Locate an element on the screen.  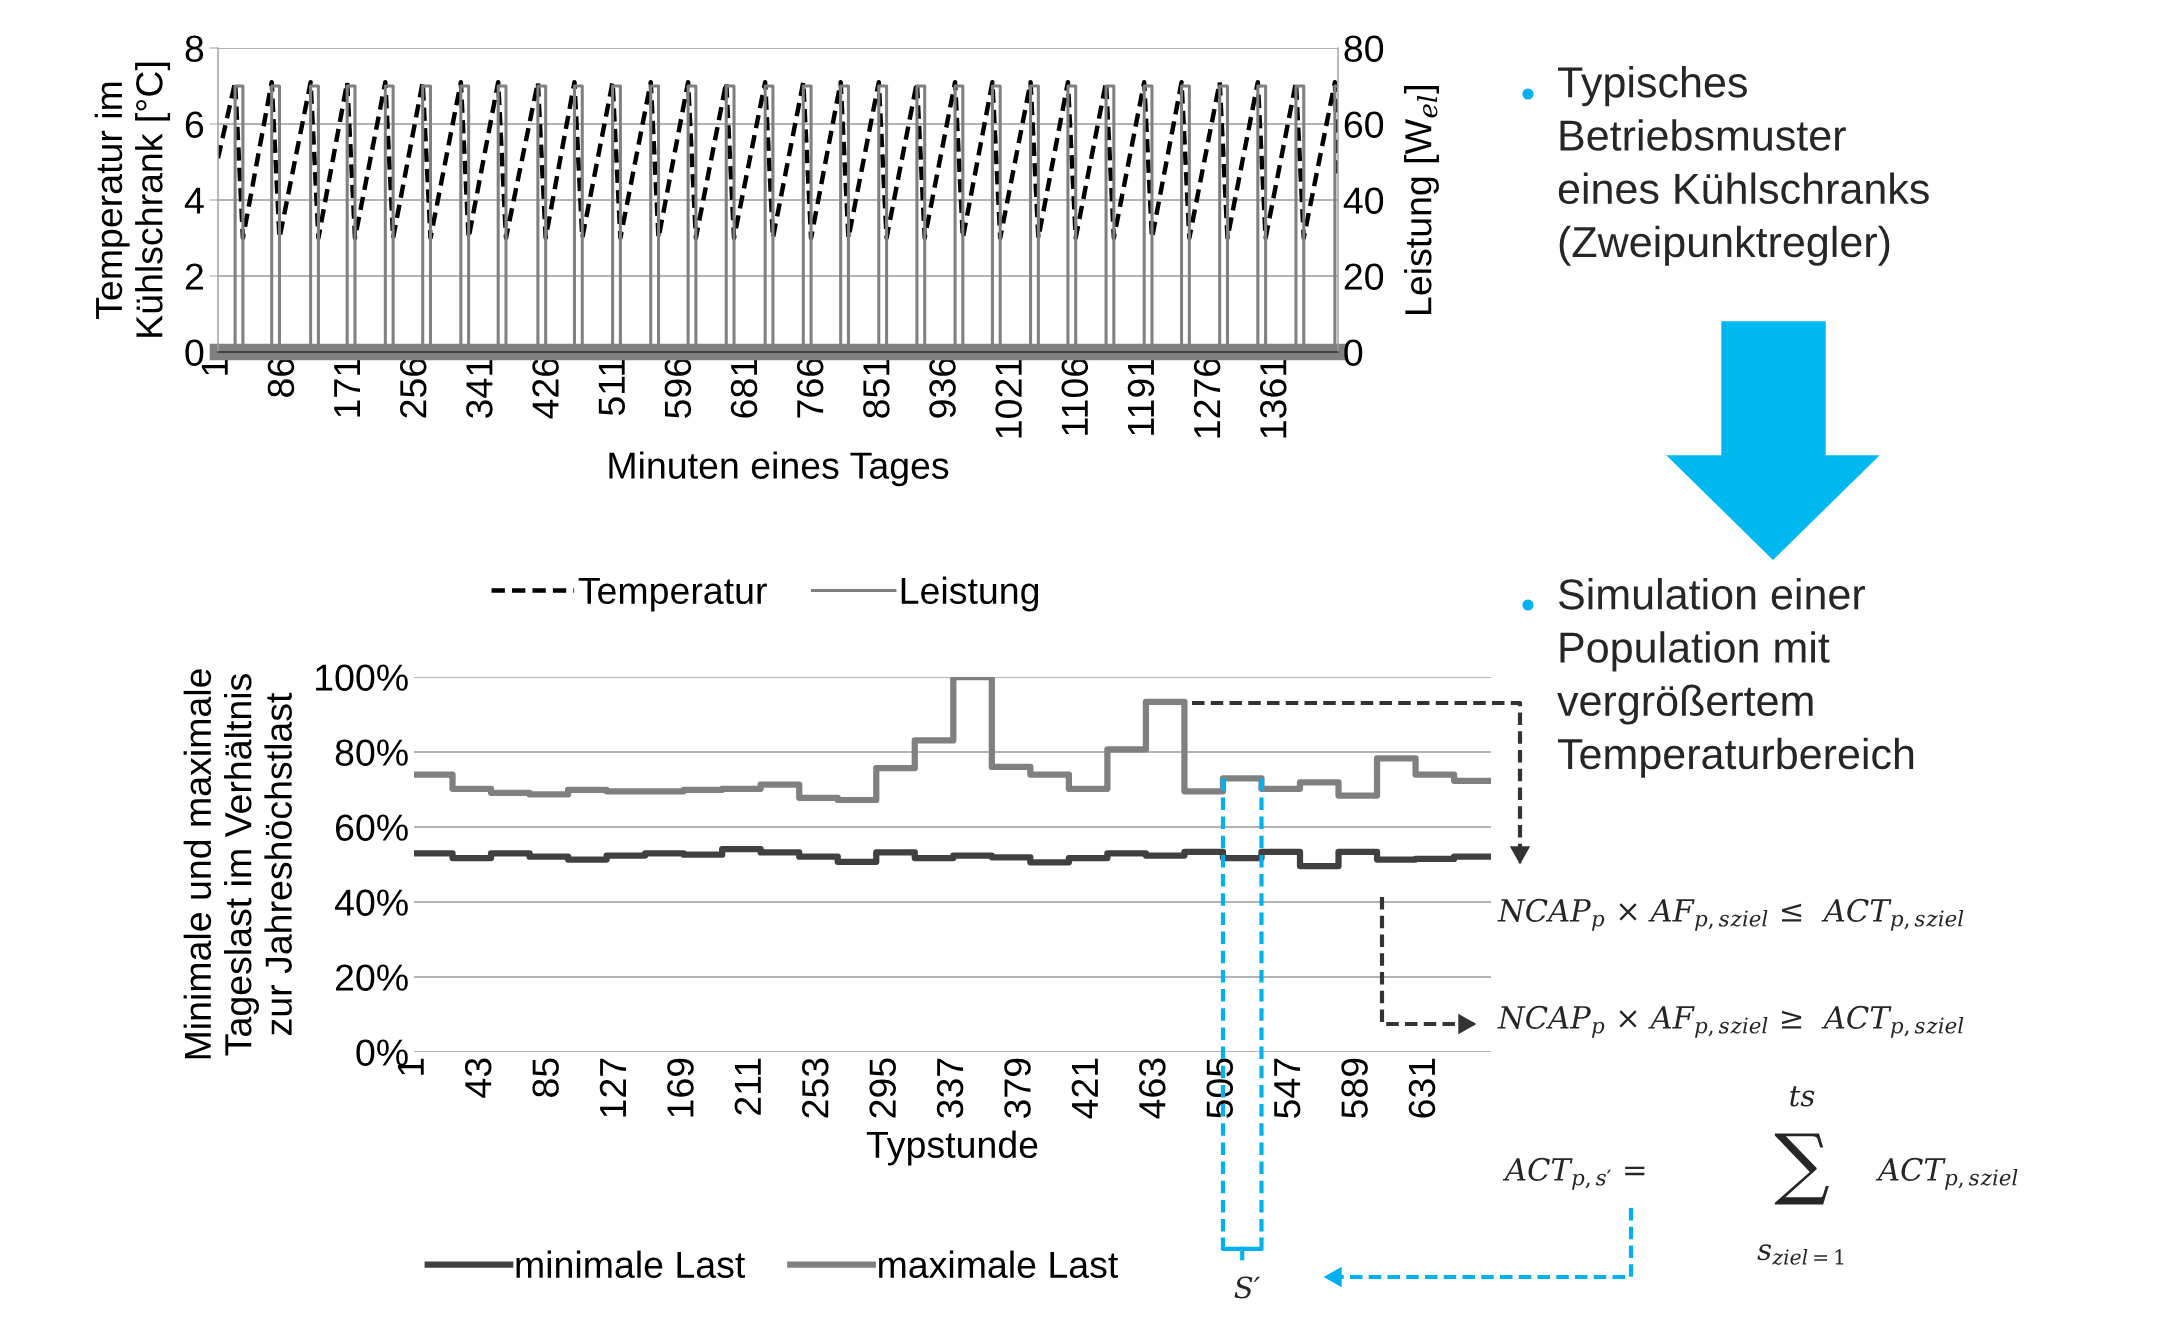
x-tick-label: 463 is located at coordinates (1152, 1088).